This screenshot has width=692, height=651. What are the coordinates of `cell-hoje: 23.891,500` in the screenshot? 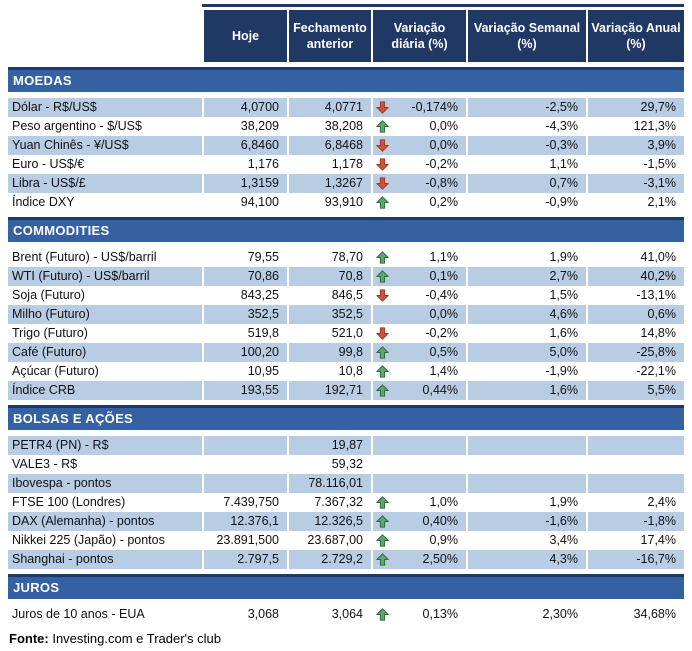 It's located at (244, 540).